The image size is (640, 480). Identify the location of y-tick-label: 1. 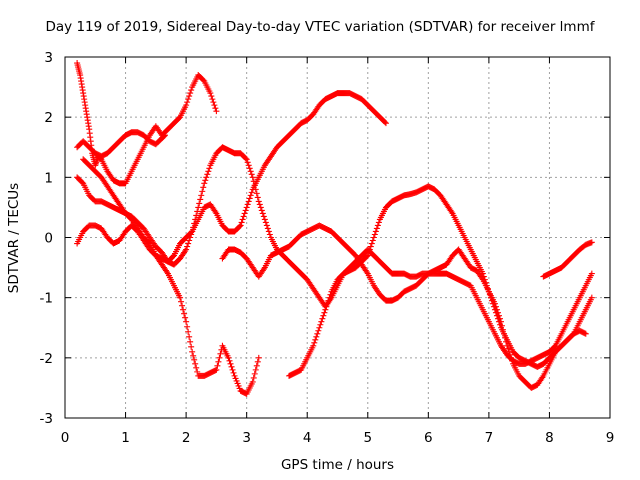
(48, 178).